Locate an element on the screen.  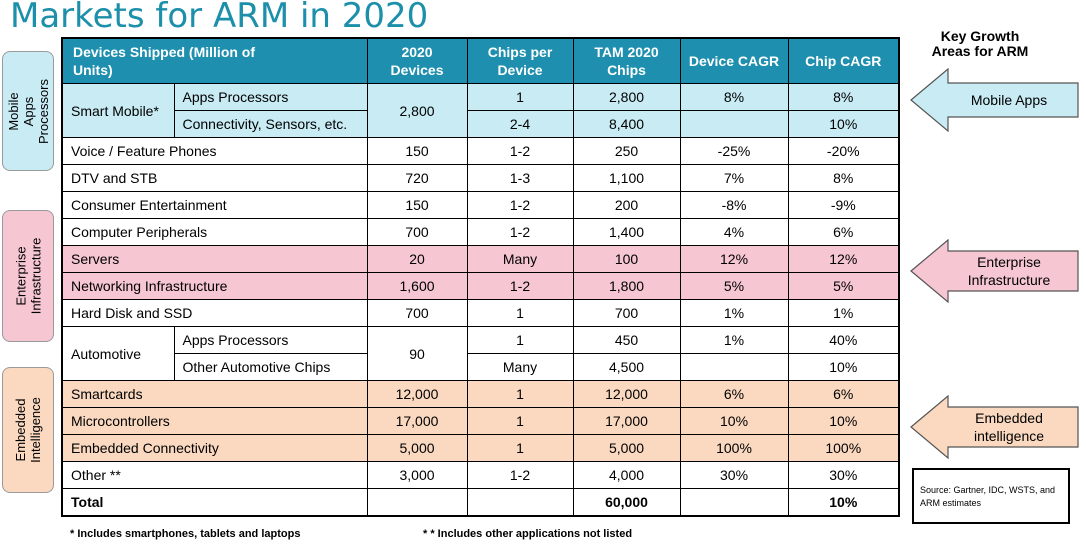
row-label-automotive: Automotive is located at coordinates (118, 353).